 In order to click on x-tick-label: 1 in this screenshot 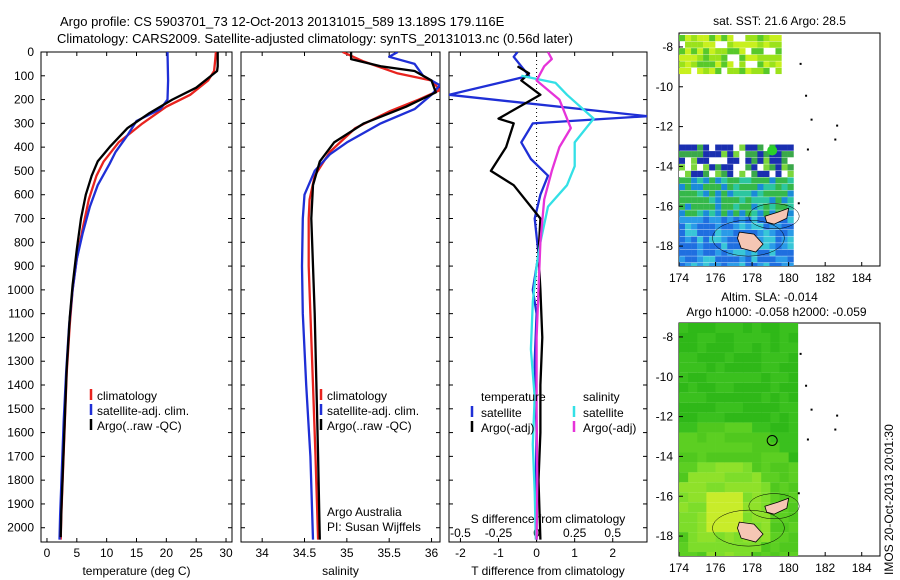, I will do `click(574, 553)`.